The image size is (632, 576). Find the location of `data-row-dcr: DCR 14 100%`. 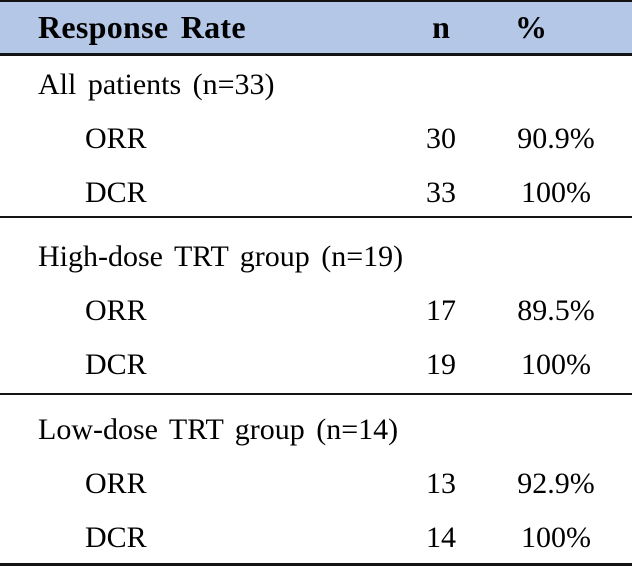

data-row-dcr: DCR 14 100% is located at coordinates (316, 537).